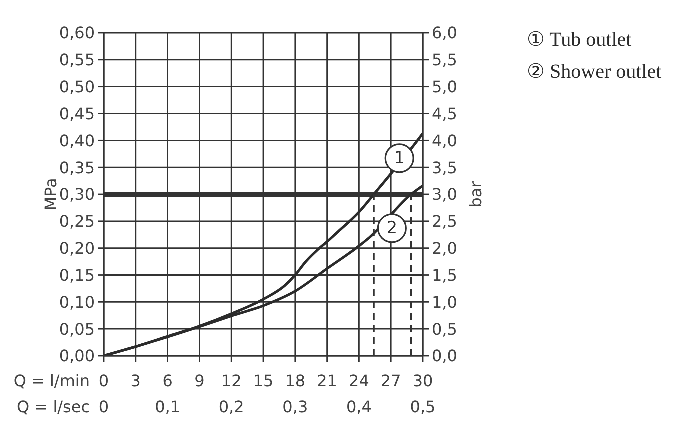 The height and width of the screenshot is (438, 699). What do you see at coordinates (77, 302) in the screenshot?
I see `y-tick-label: 0,10` at bounding box center [77, 302].